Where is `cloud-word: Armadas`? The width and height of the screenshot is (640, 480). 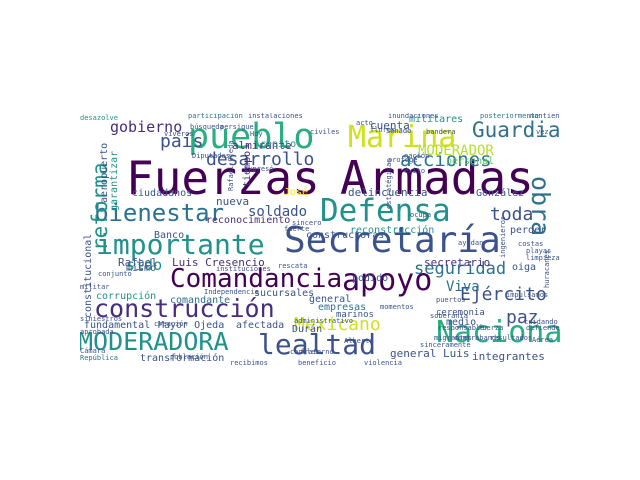
cloud-word: Armadas is located at coordinates (437, 178).